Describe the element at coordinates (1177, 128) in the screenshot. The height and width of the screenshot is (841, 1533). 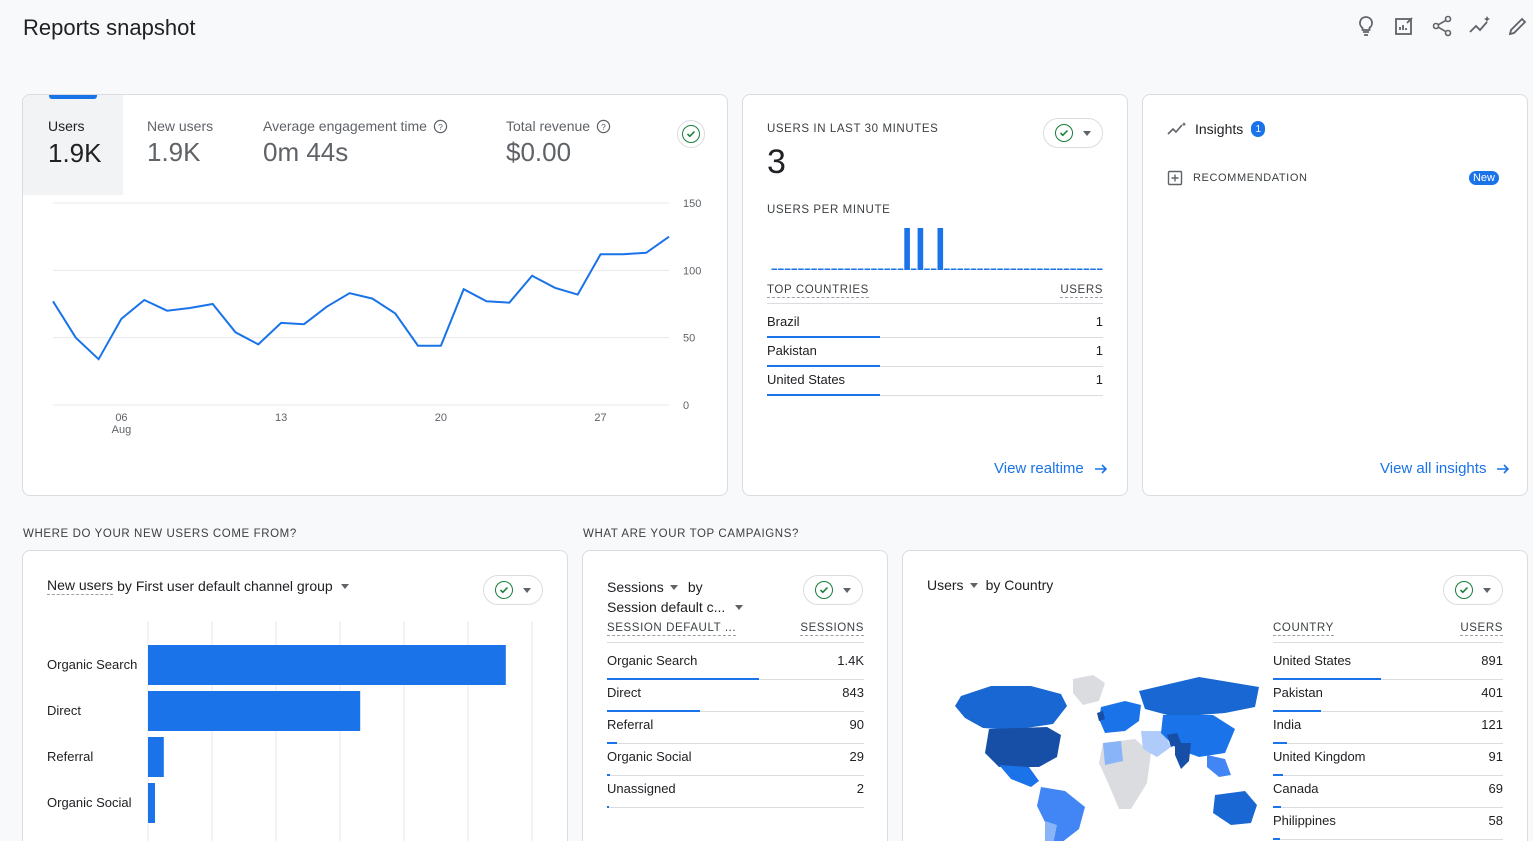
I see `insights-trend-icon` at that location.